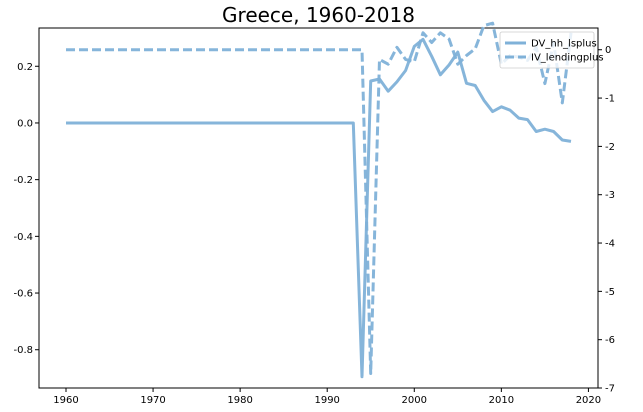 The width and height of the screenshot is (643, 412). I want to click on x-tick-label: 2020, so click(588, 400).